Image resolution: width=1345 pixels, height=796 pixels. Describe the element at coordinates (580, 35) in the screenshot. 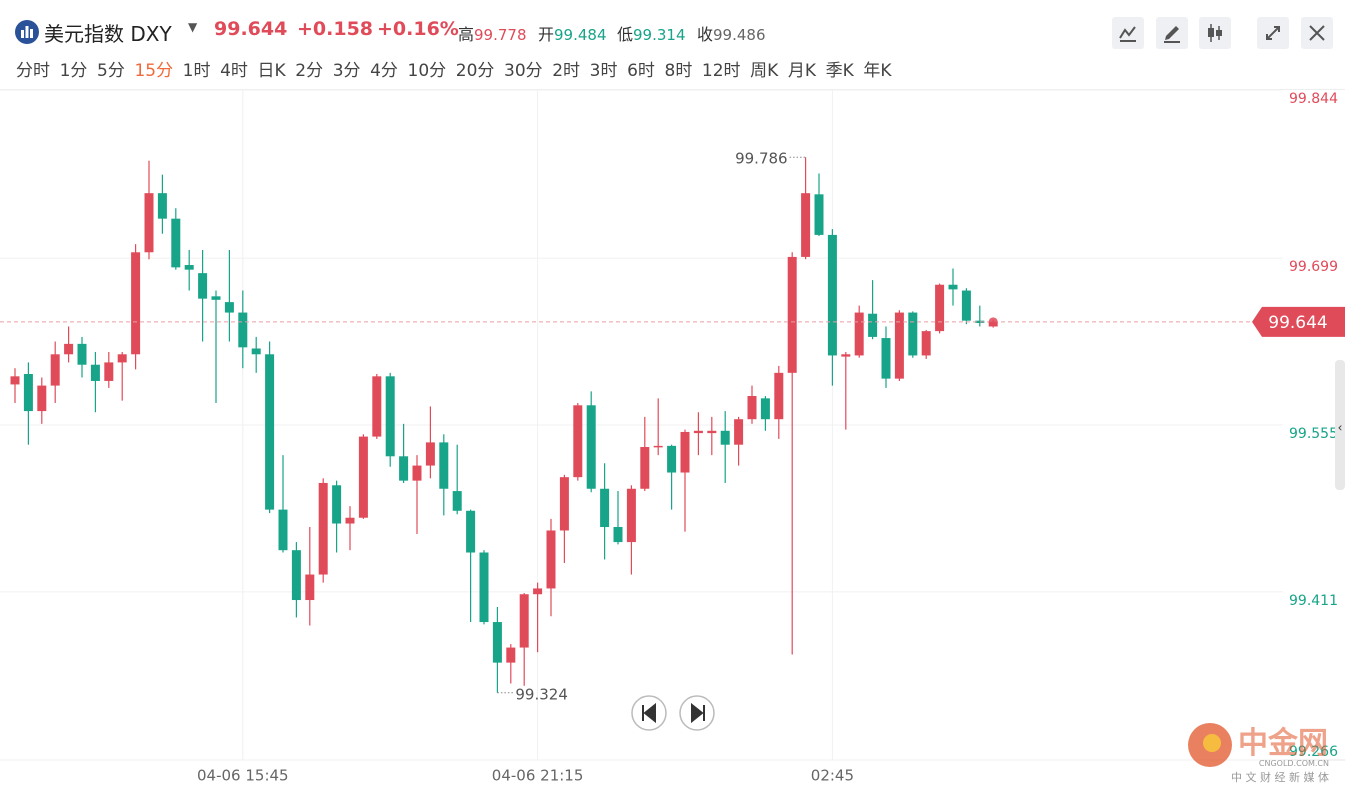

I see `stat-value: 99.484` at that location.